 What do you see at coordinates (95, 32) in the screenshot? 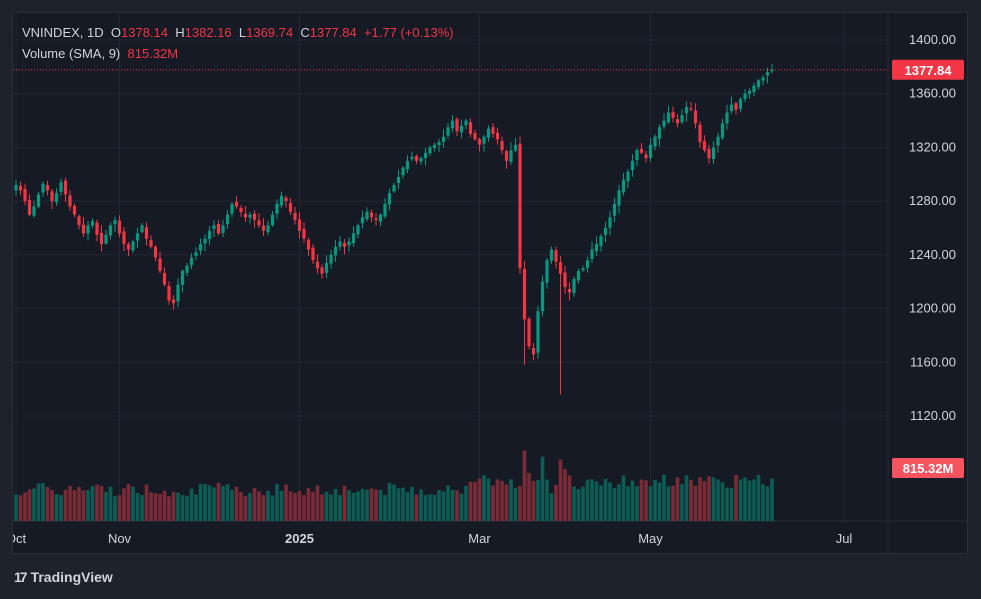
I see `legend-interval: 1D` at bounding box center [95, 32].